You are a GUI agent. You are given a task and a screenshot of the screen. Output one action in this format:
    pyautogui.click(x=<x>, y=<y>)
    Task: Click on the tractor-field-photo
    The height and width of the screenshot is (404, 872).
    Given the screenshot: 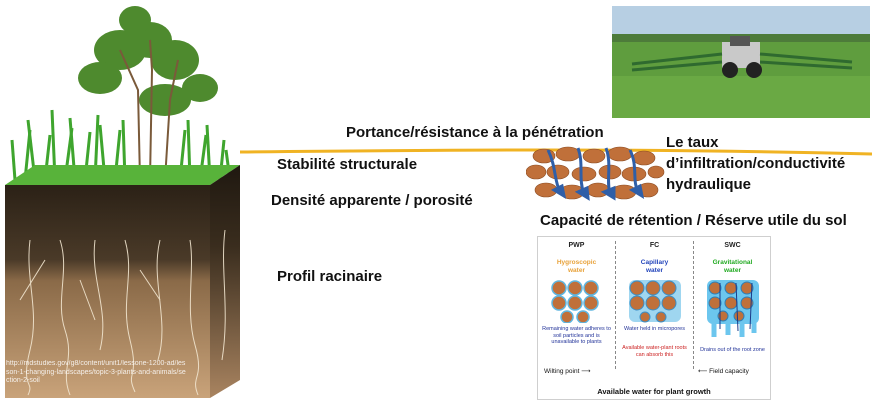 What is the action you would take?
    pyautogui.click(x=741, y=62)
    